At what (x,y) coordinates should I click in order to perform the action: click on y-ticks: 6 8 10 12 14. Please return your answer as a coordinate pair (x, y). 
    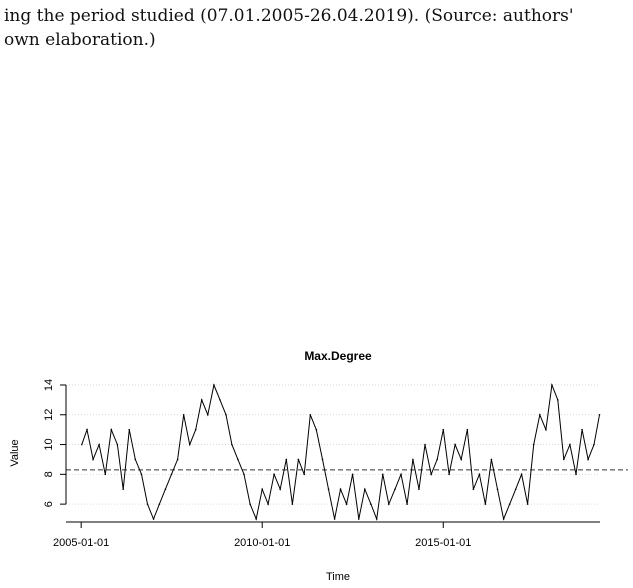
    Looking at the image, I should click on (54, 443).